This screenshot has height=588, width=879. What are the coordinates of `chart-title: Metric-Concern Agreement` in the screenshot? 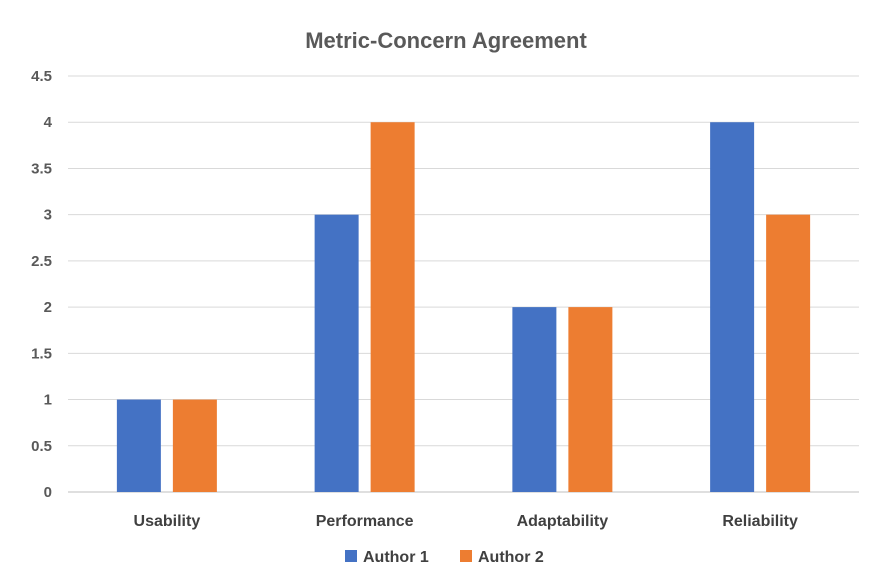 It's located at (446, 40).